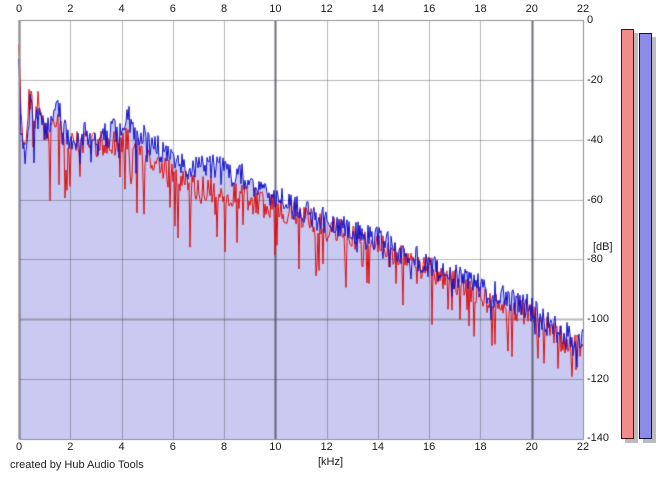 This screenshot has height=481, width=664. Describe the element at coordinates (172, 9) in the screenshot. I see `x-axis-top-tick: 6` at that location.